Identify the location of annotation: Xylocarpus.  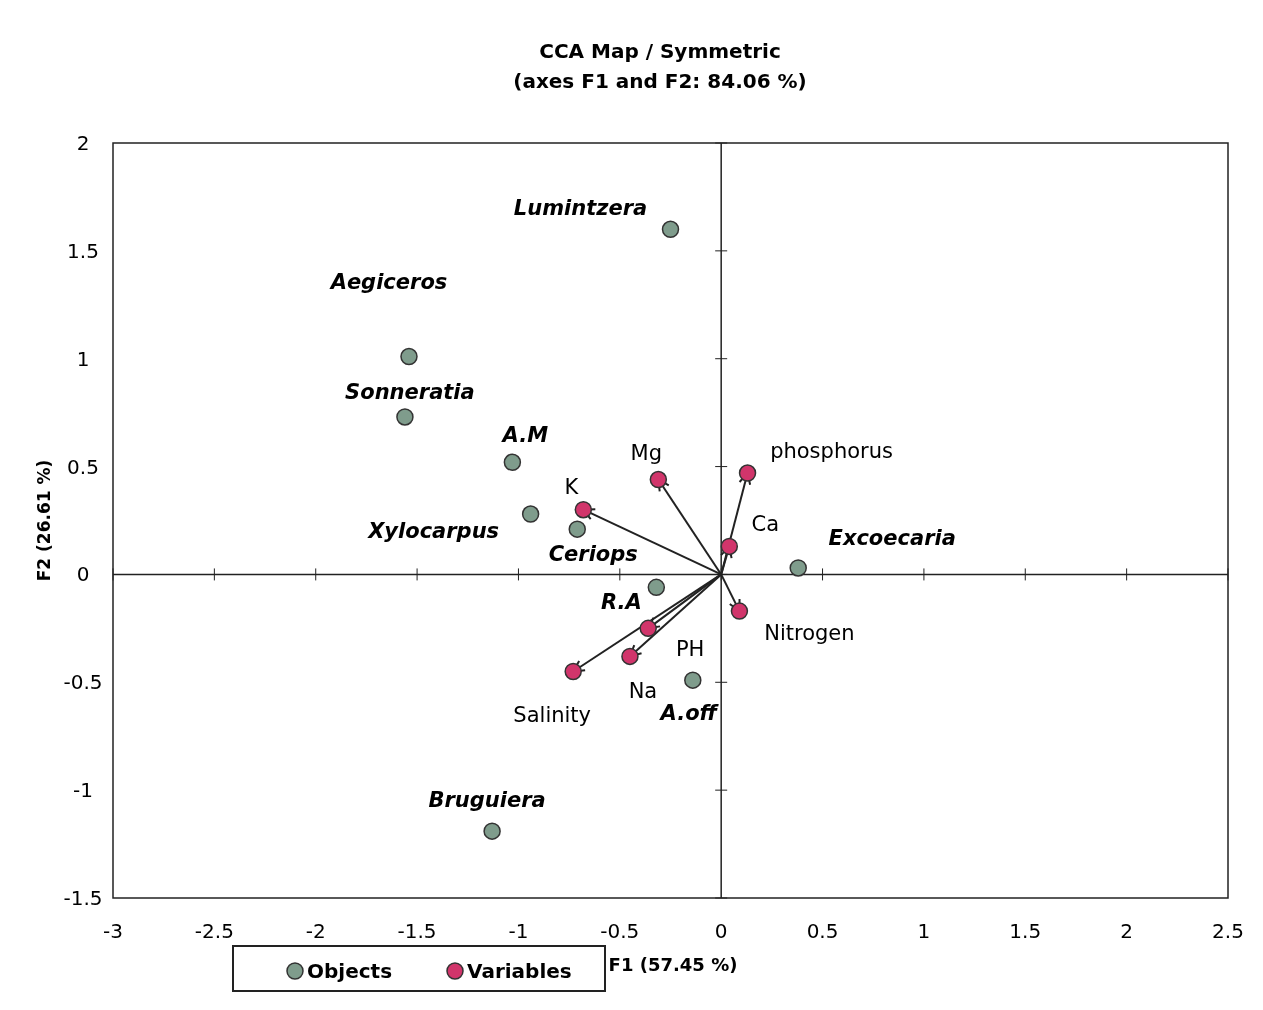
(433, 531).